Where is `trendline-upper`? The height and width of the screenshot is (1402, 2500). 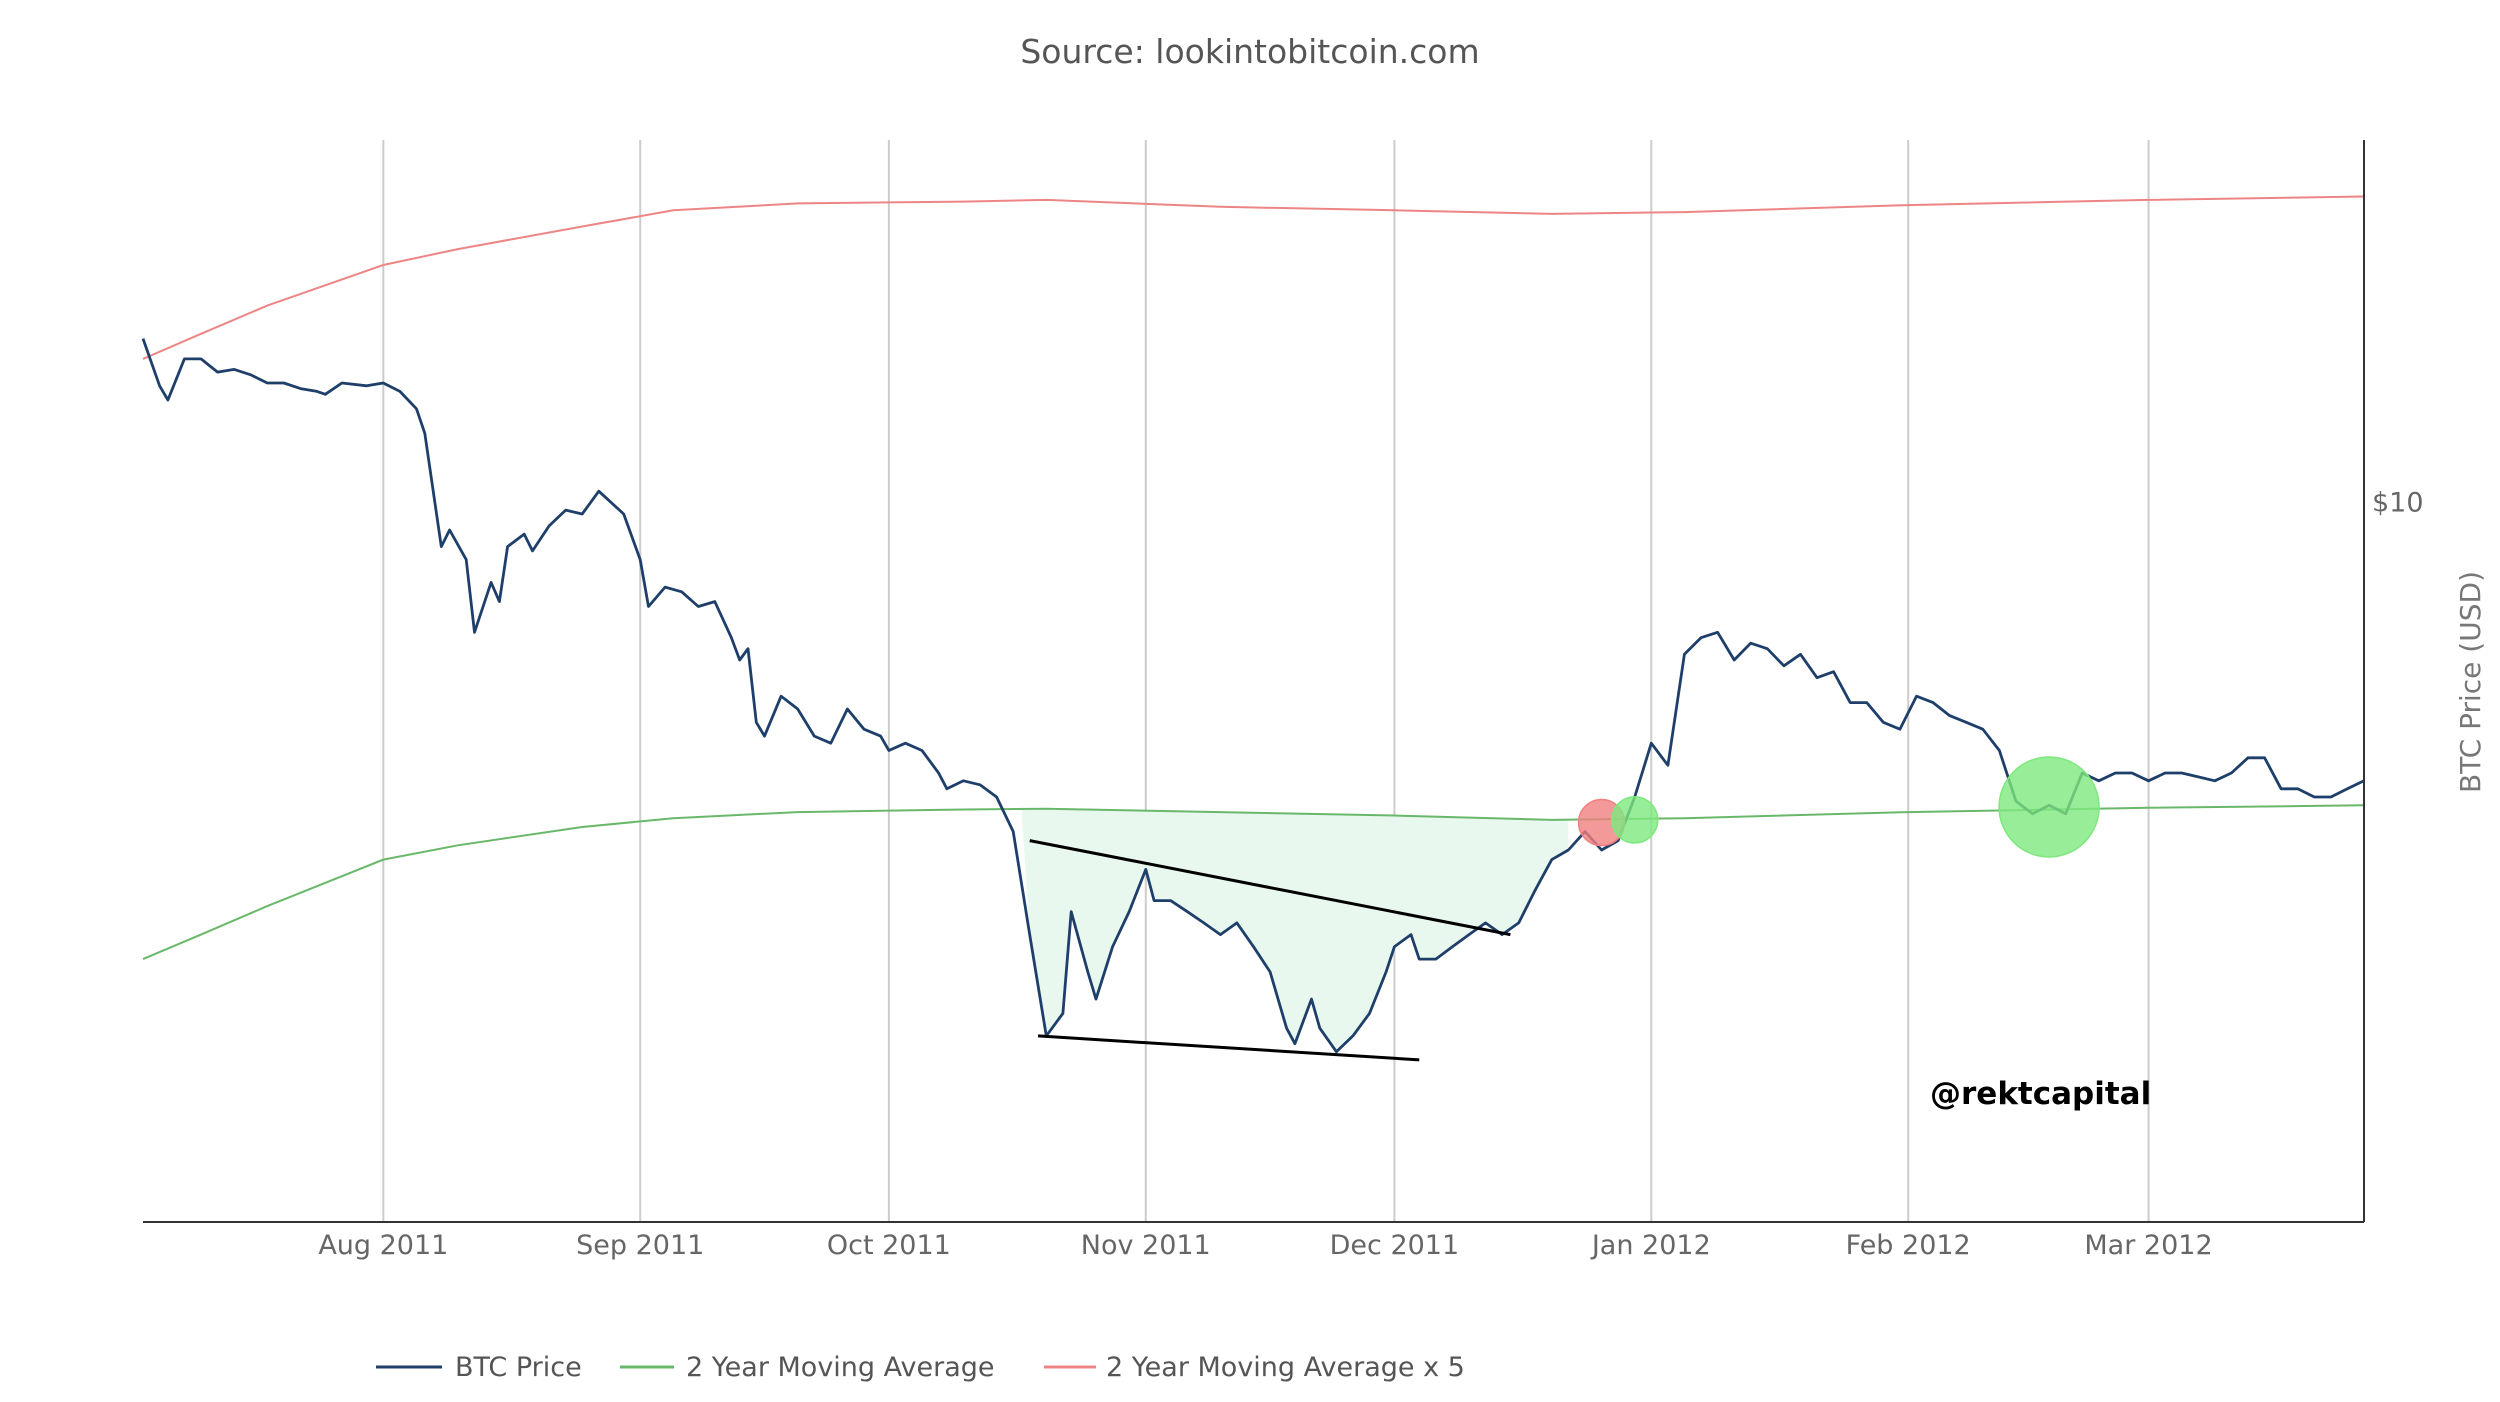
trendline-upper is located at coordinates (1270, 888).